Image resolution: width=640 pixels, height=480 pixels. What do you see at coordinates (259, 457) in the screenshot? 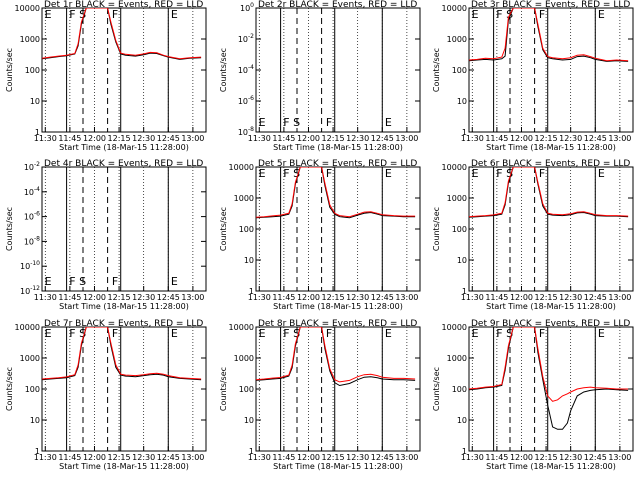
I see `det-8-xtick-label: 11:30` at bounding box center [259, 457].